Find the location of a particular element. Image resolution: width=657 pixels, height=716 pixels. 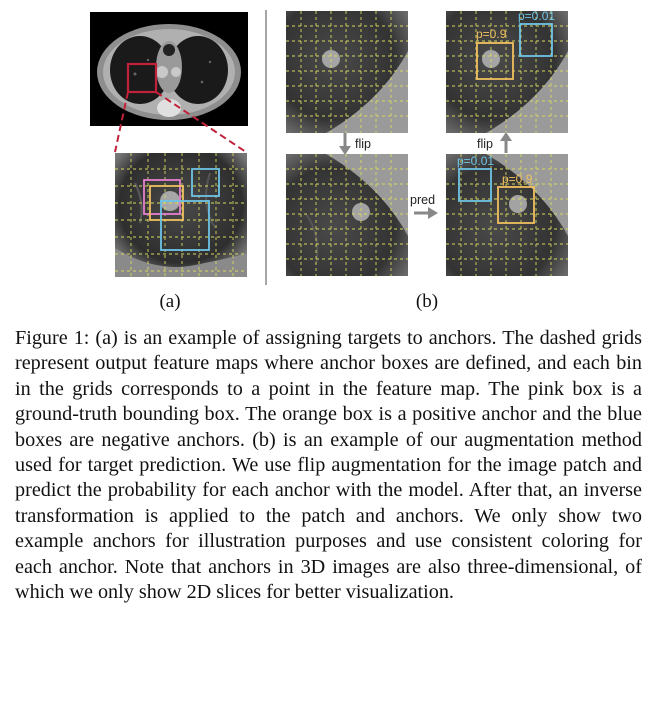

zoomed-patch-a is located at coordinates (181, 215).